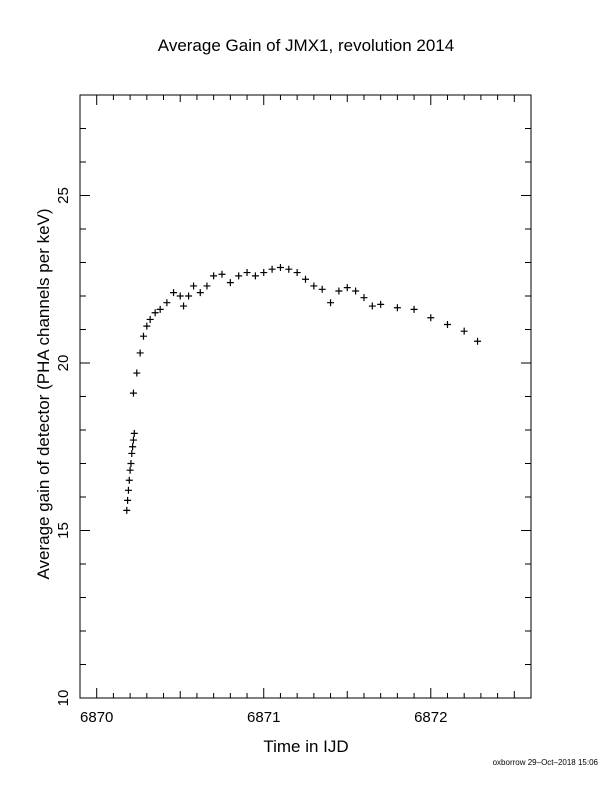 The height and width of the screenshot is (792, 612). I want to click on x-tick-label: 6872, so click(430, 717).